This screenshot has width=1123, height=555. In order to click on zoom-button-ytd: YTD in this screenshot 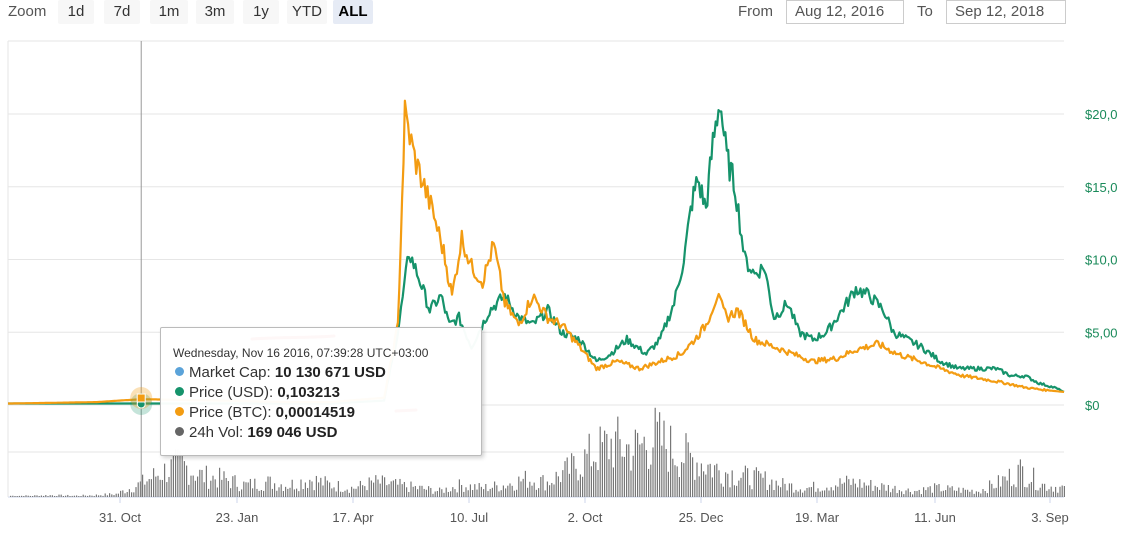, I will do `click(307, 12)`.